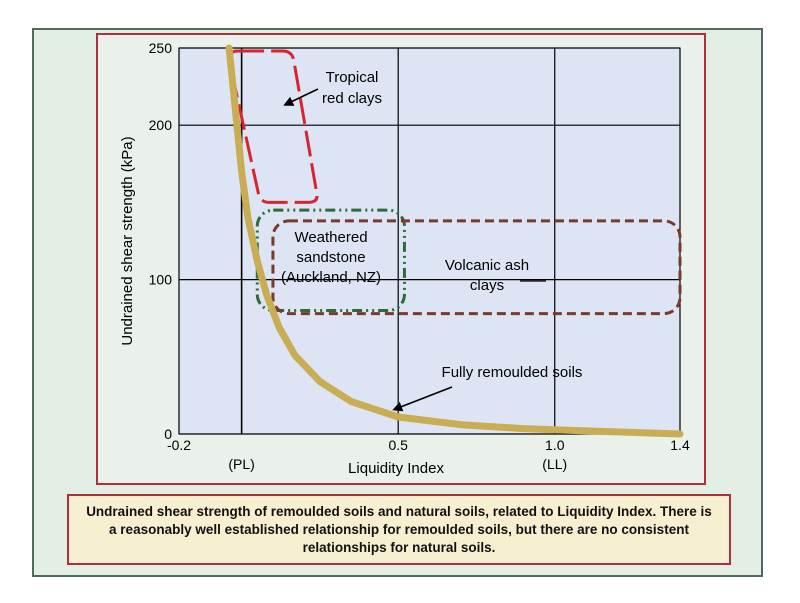  Describe the element at coordinates (422, 399) in the screenshot. I see `remoulded-soils-arrow` at that location.